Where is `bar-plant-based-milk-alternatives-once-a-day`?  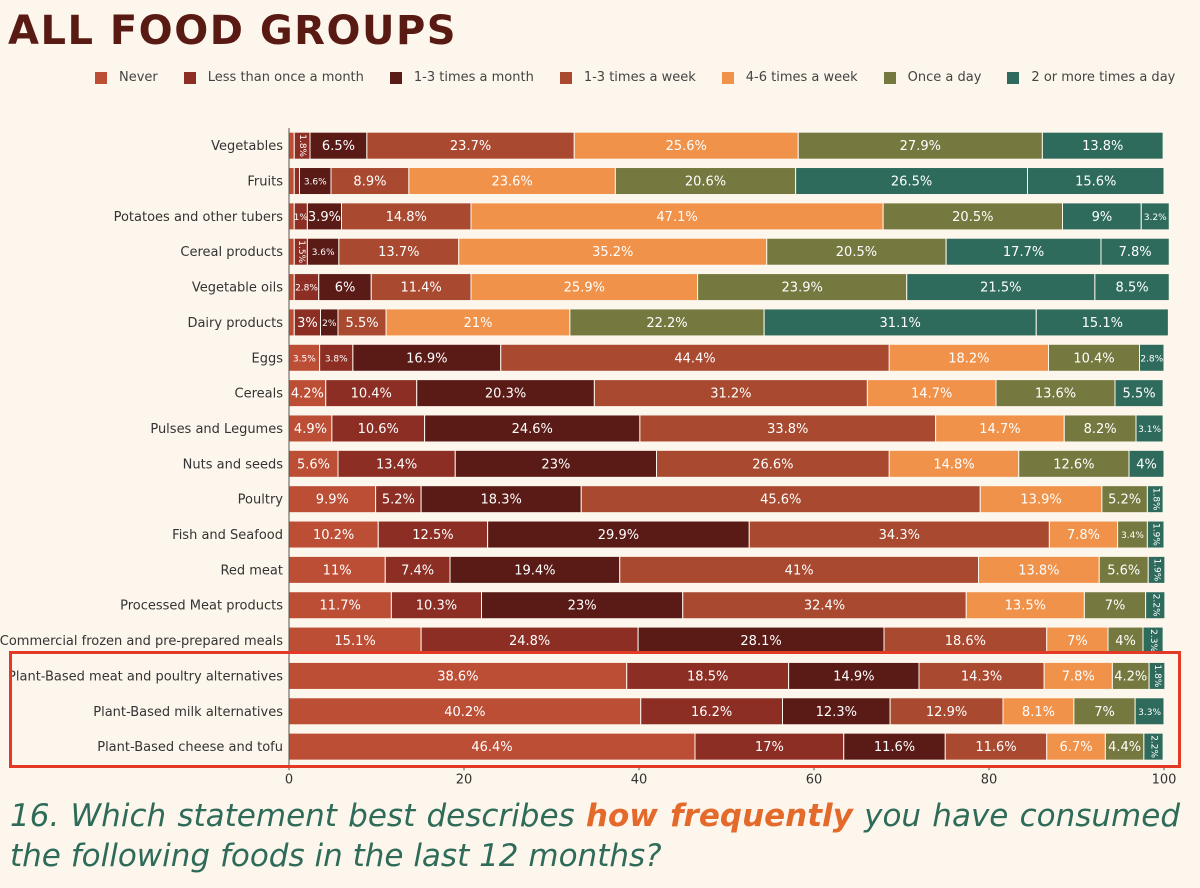
bar-plant-based-milk-alternatives-once-a-day is located at coordinates (1104, 711).